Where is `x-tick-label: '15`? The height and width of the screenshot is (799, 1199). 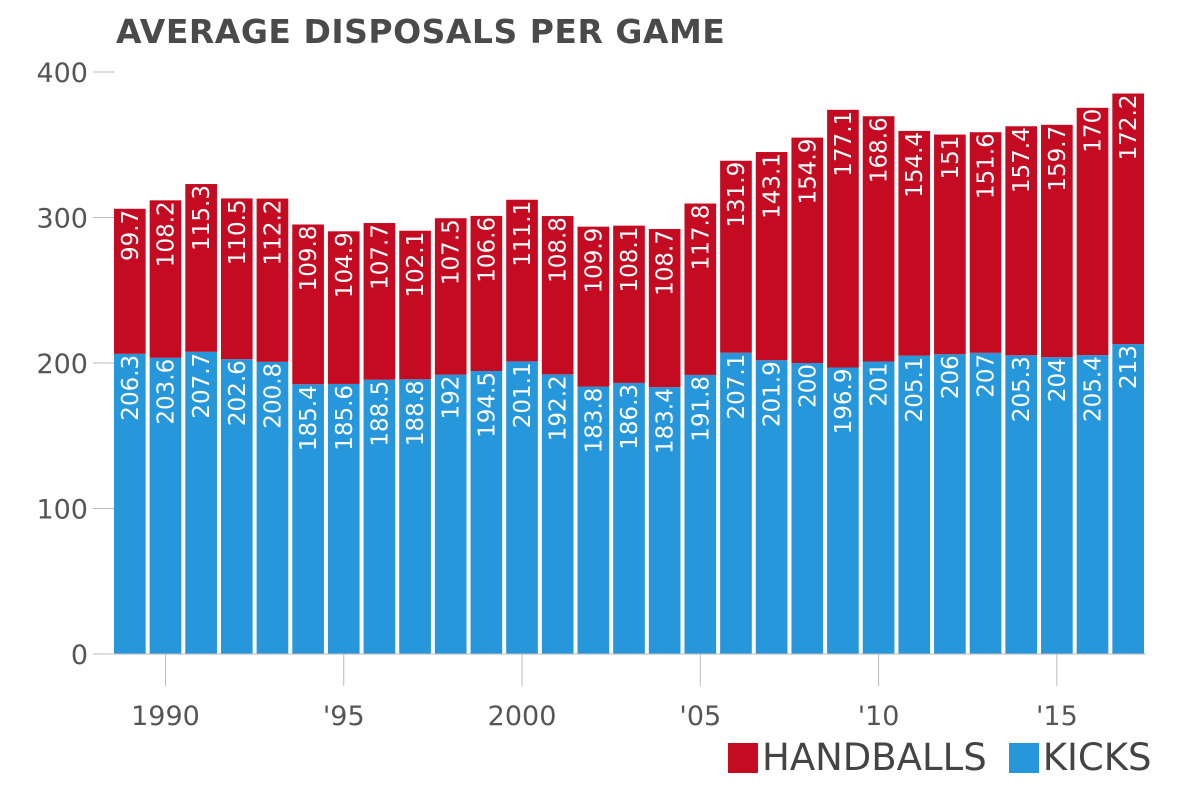 x-tick-label: '15 is located at coordinates (1057, 715).